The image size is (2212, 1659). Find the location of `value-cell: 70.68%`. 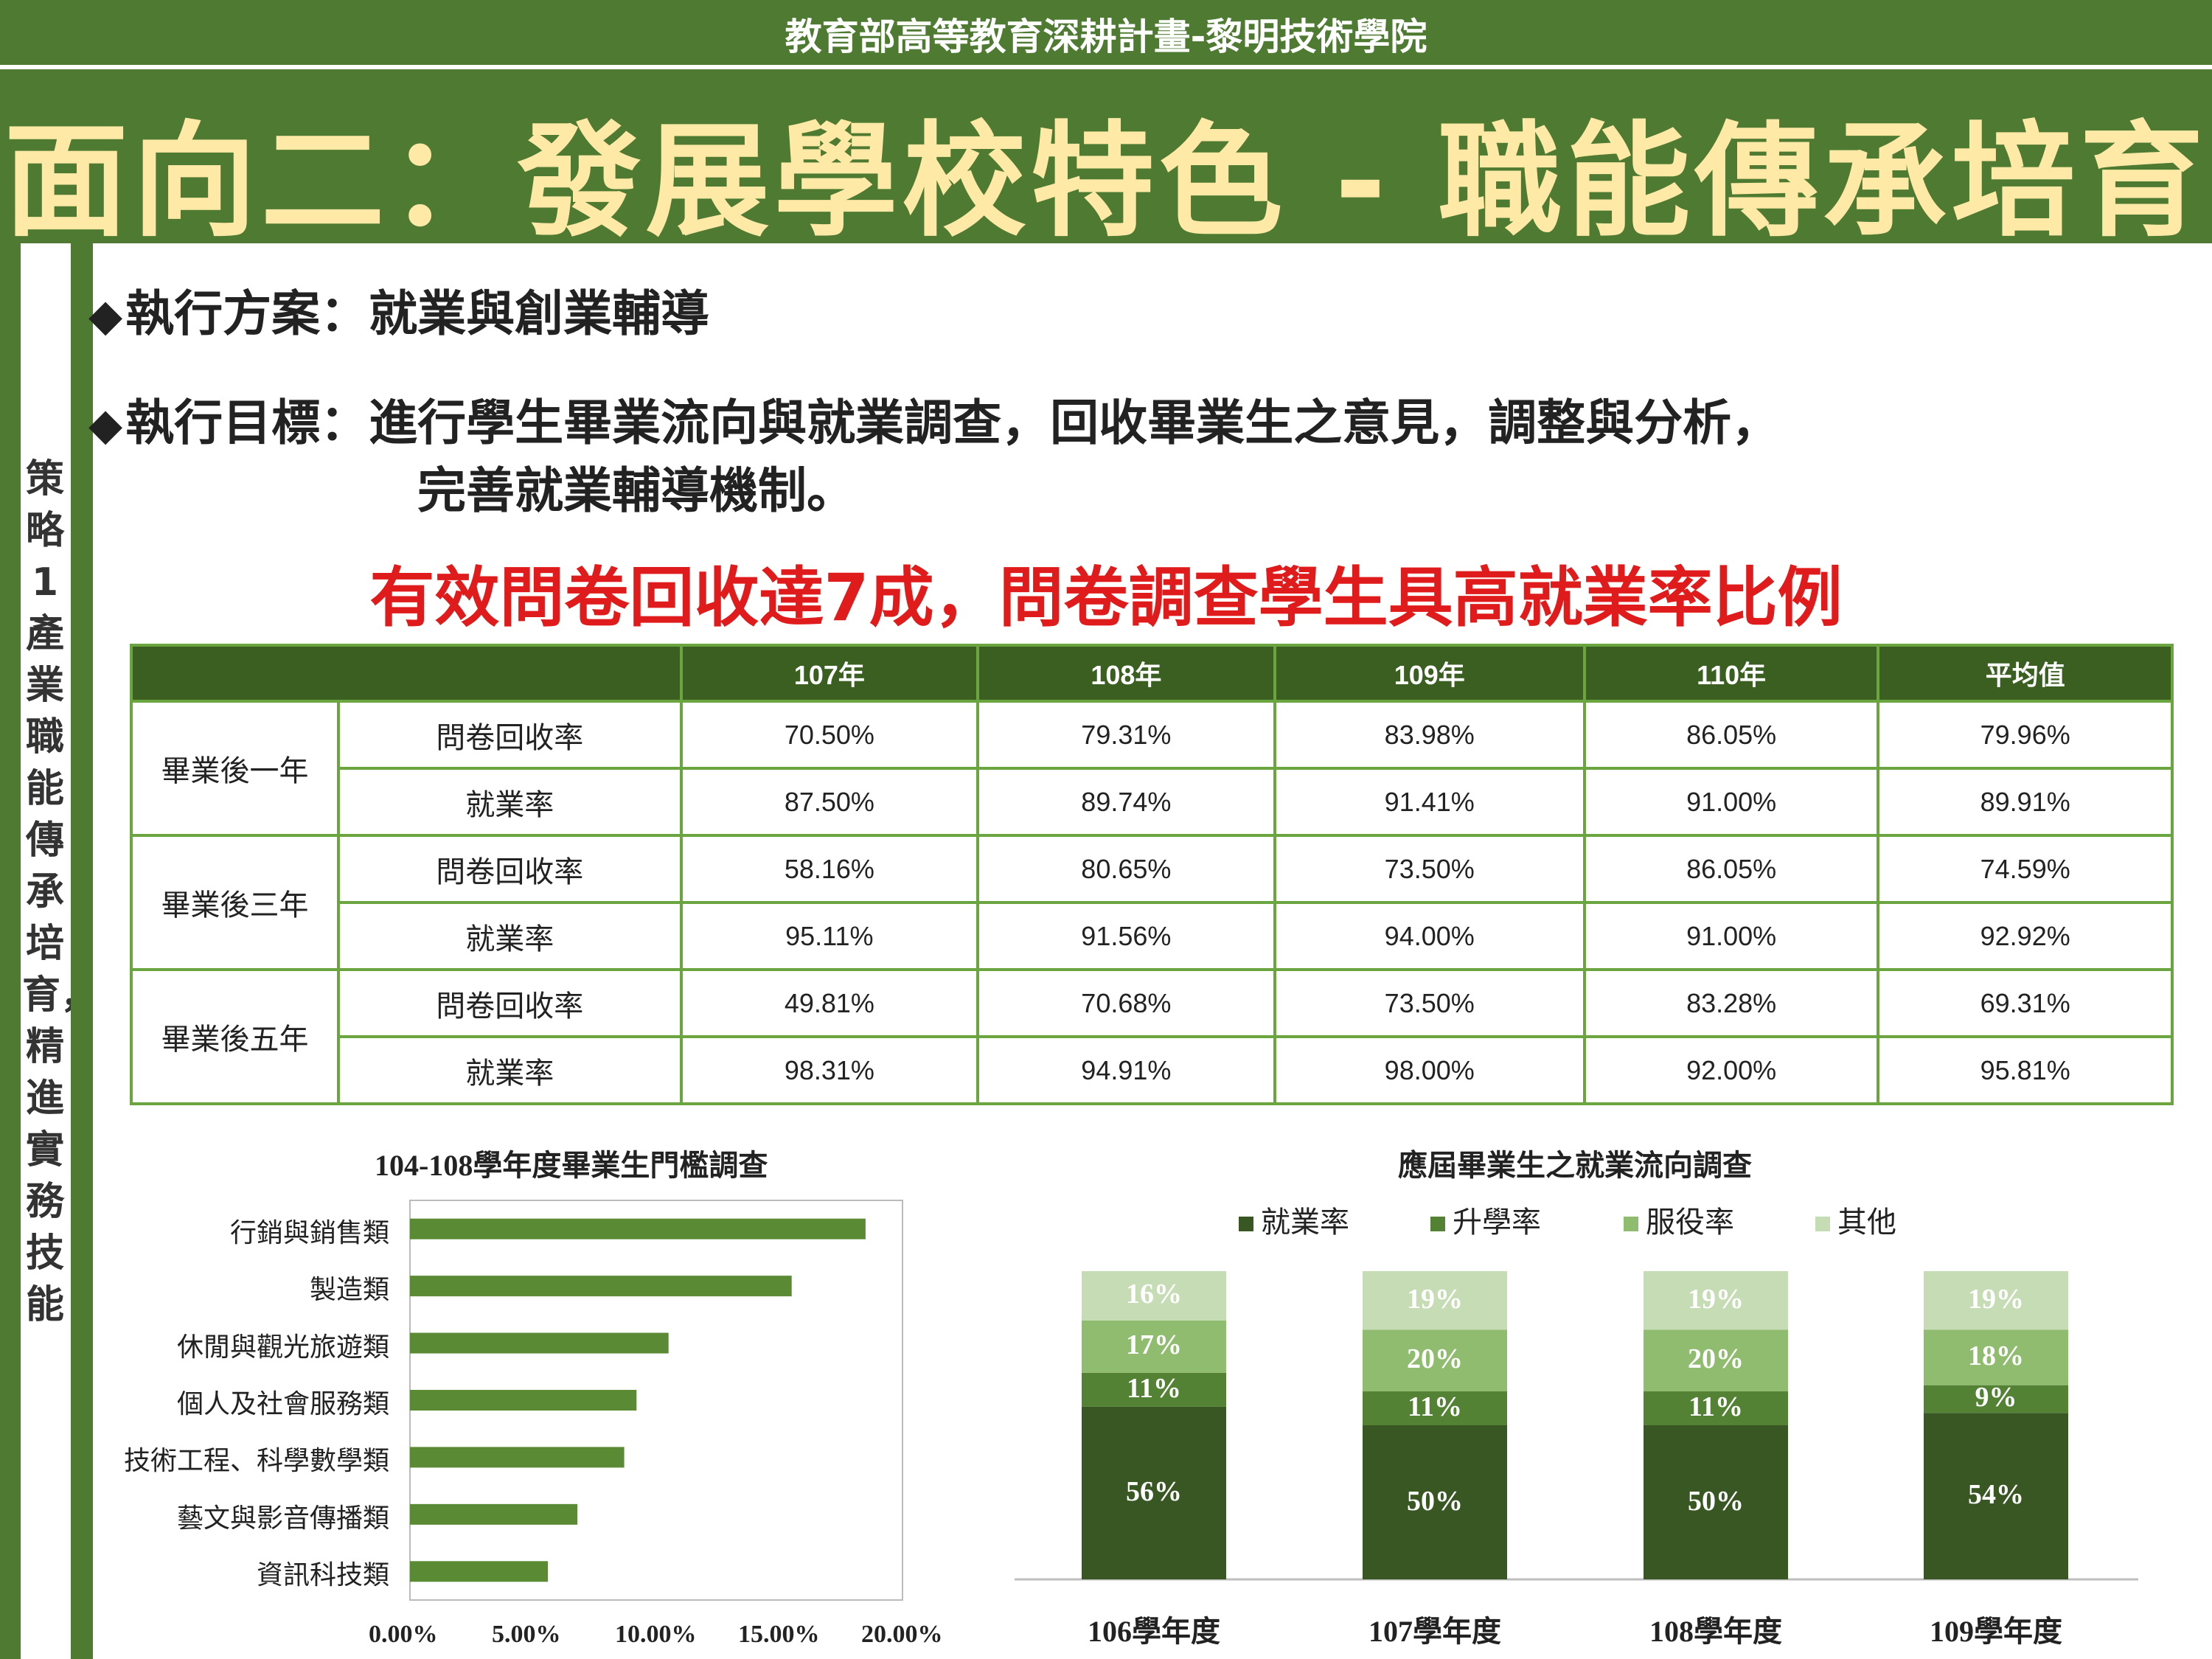

value-cell: 70.68% is located at coordinates (1126, 1003).